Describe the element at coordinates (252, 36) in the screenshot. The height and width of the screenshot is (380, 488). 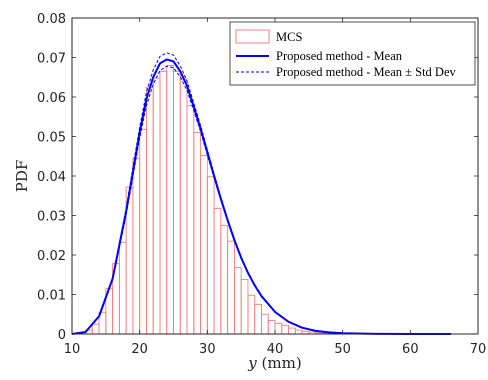
I see `legend-mcs-swatch` at that location.